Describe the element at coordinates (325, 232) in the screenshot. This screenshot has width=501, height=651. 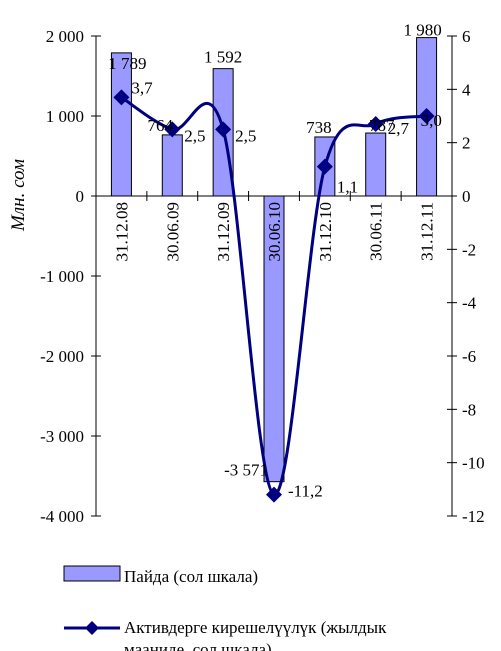
I see `x-tick-label: 31.12.10` at that location.